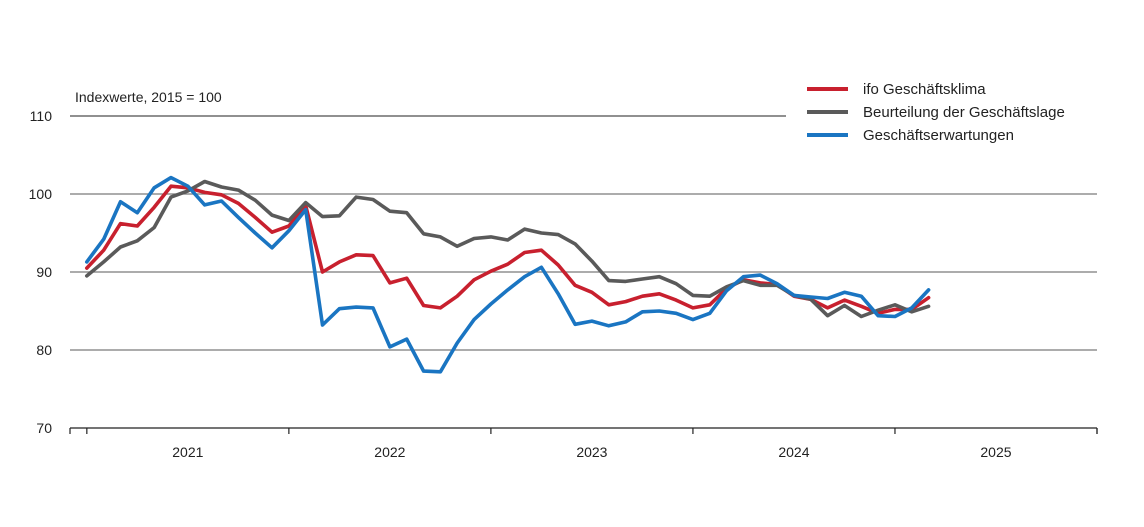 Image resolution: width=1144 pixels, height=527 pixels. What do you see at coordinates (938, 135) in the screenshot?
I see `legend-label: Geschäftserwartungen` at bounding box center [938, 135].